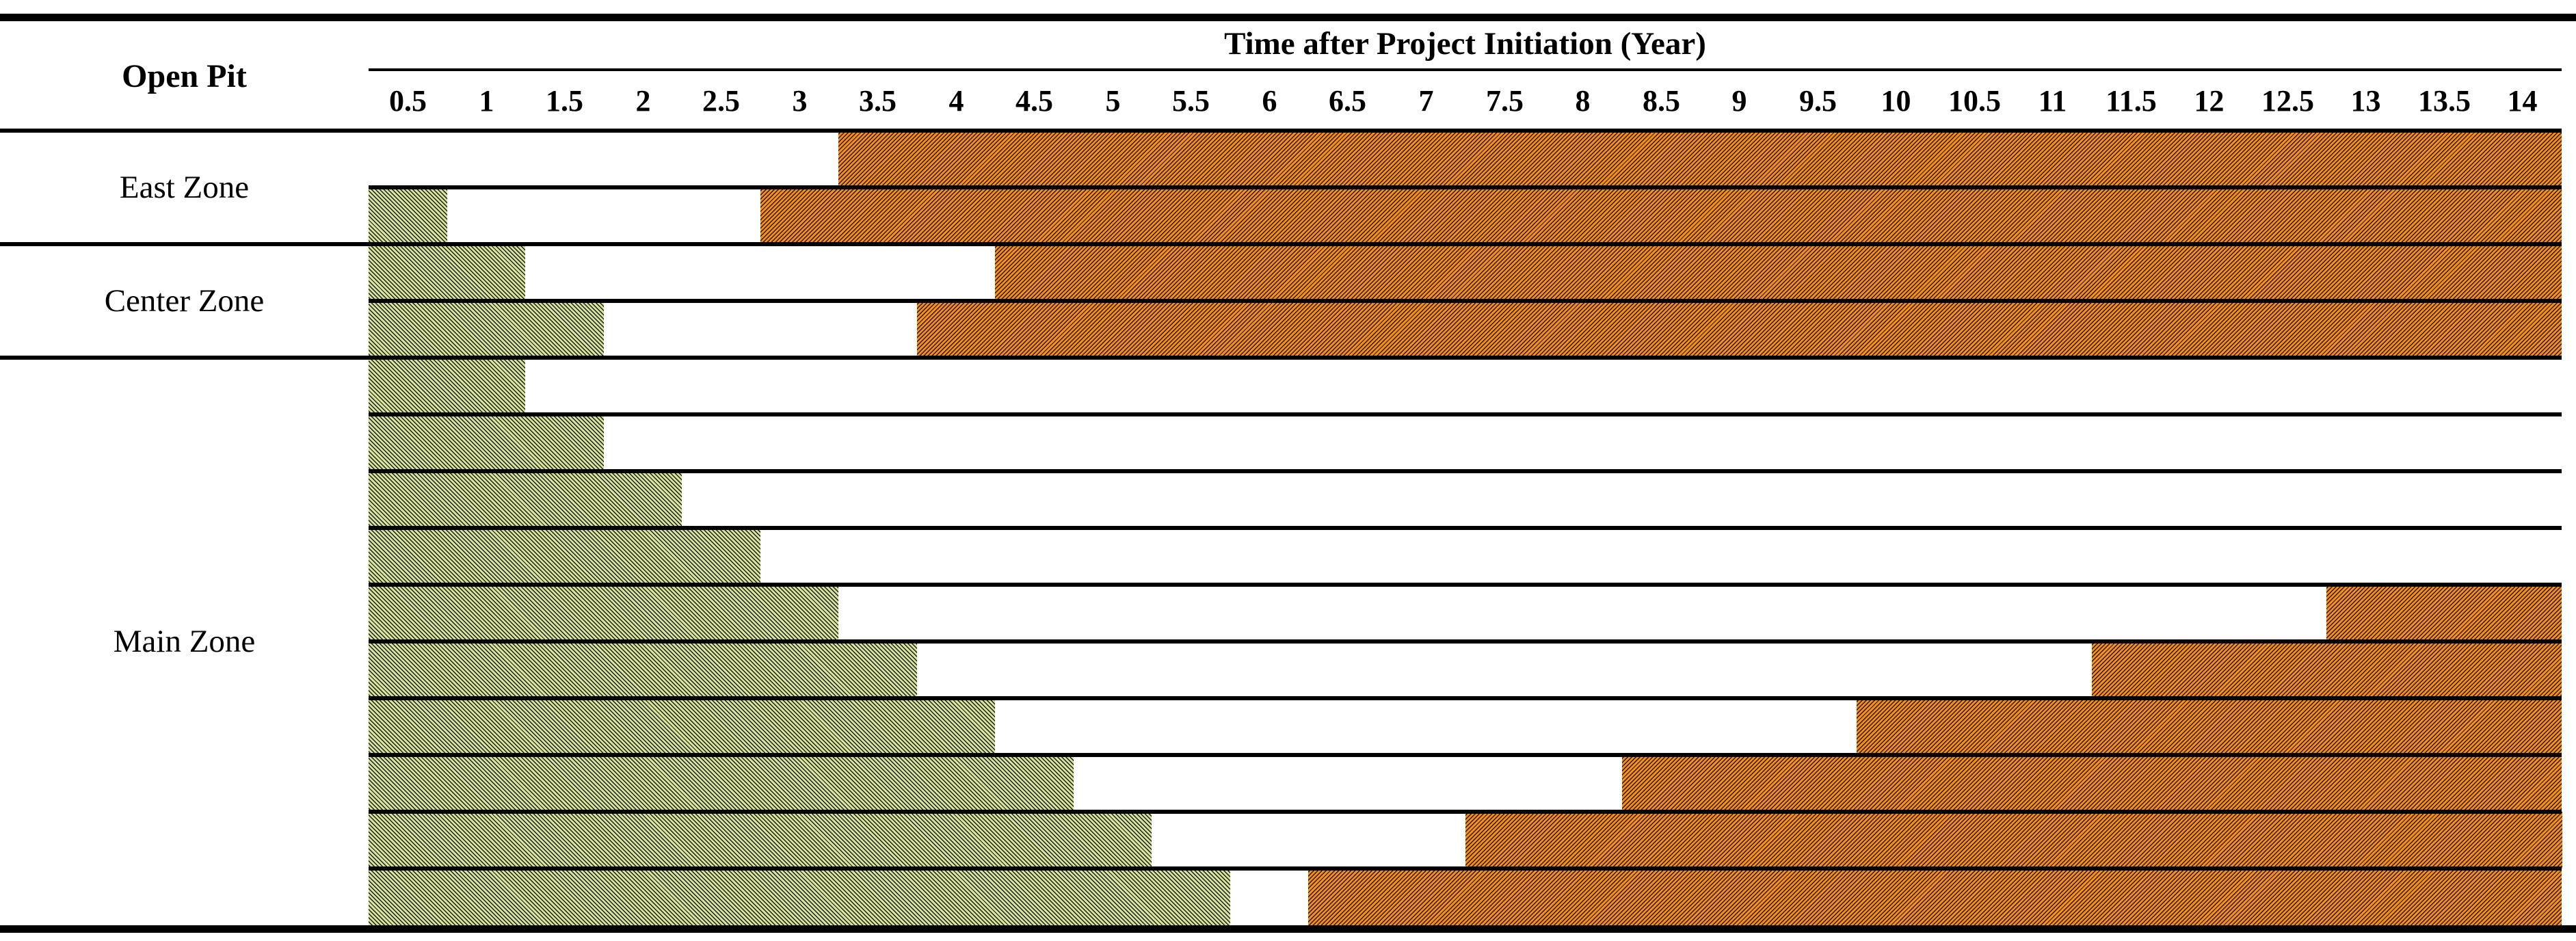 This screenshot has height=941, width=2576. Describe the element at coordinates (1974, 101) in the screenshot. I see `axis-tick-label: 10.5` at that location.